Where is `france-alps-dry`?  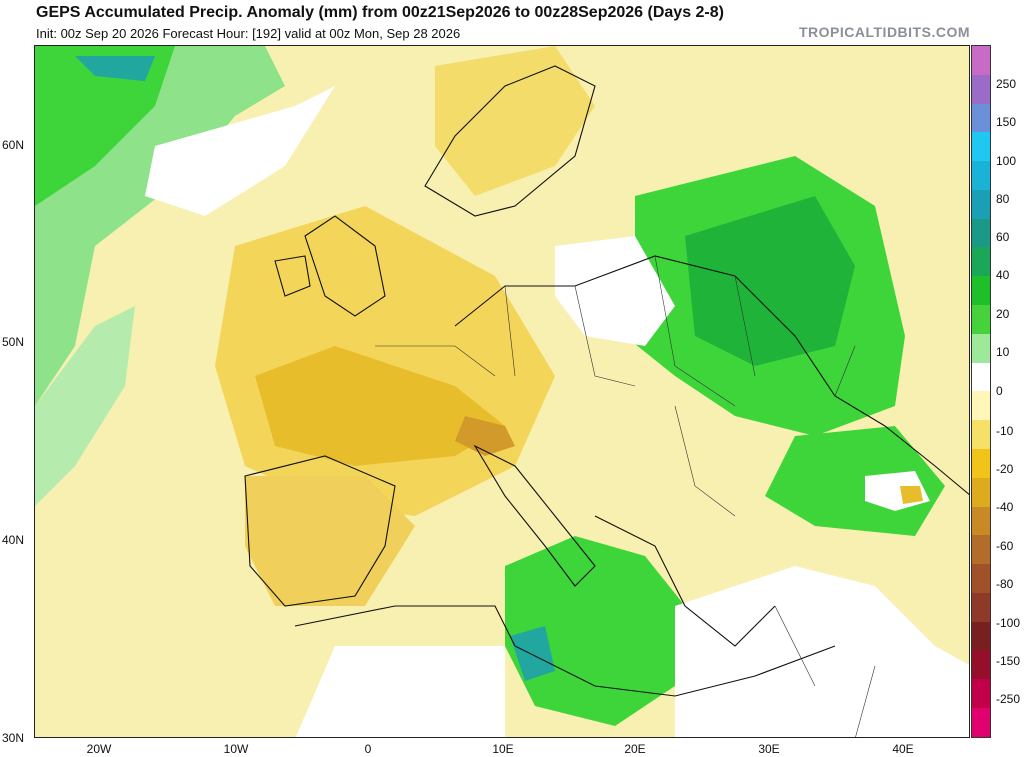 france-alps-dry is located at coordinates (380, 406).